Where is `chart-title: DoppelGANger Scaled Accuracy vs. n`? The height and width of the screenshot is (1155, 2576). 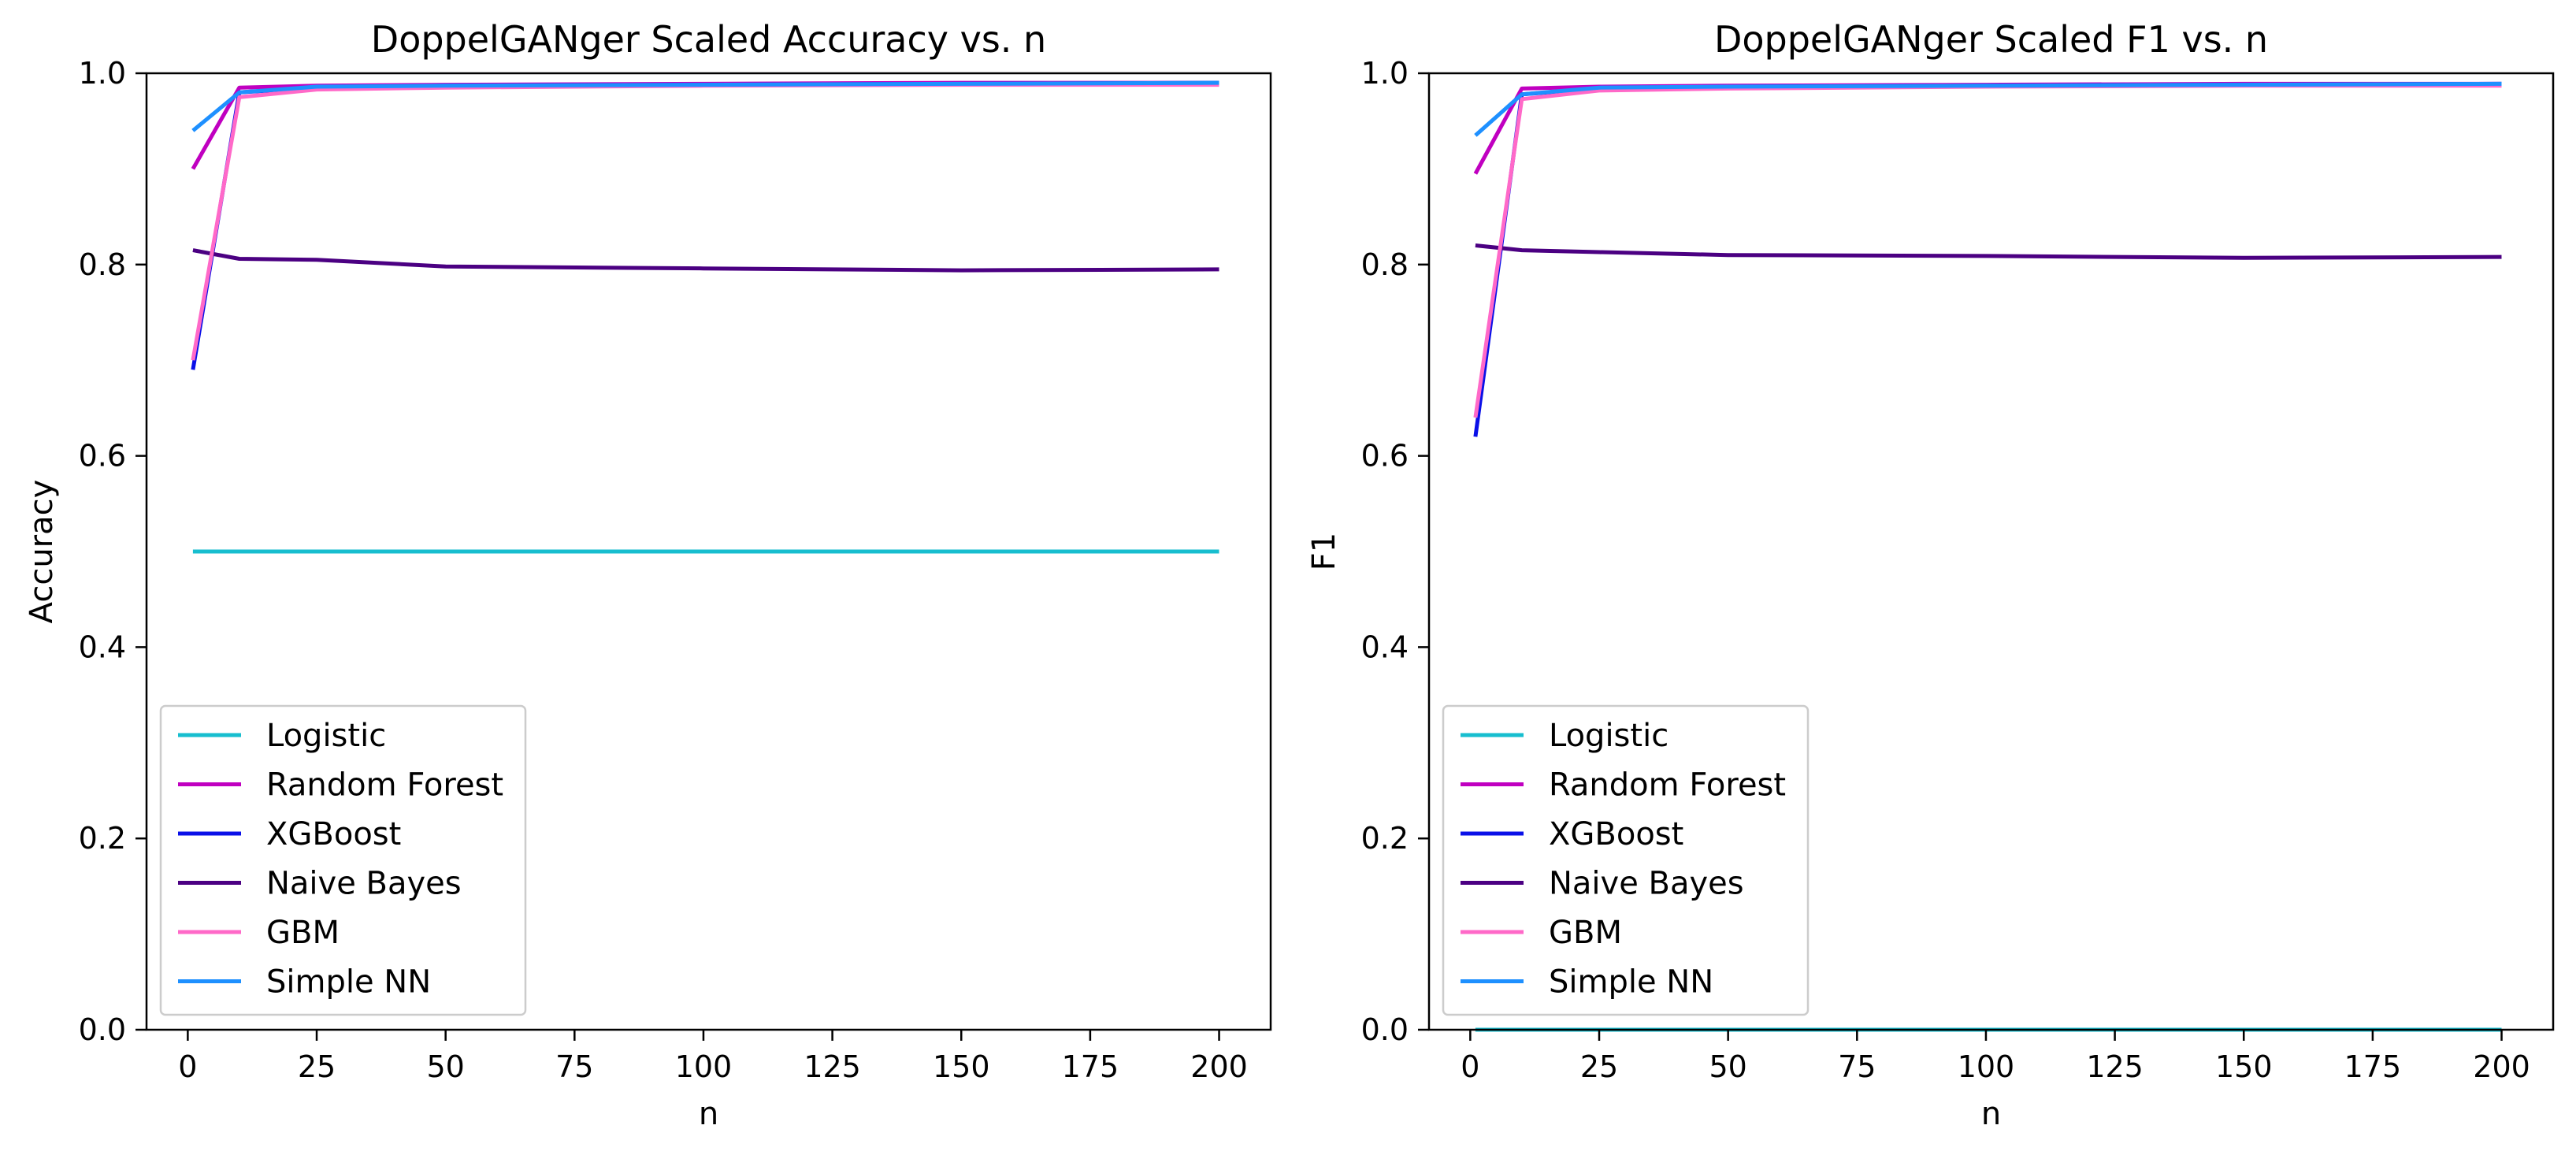
chart-title: DoppelGANger Scaled Accuracy vs. n is located at coordinates (708, 39).